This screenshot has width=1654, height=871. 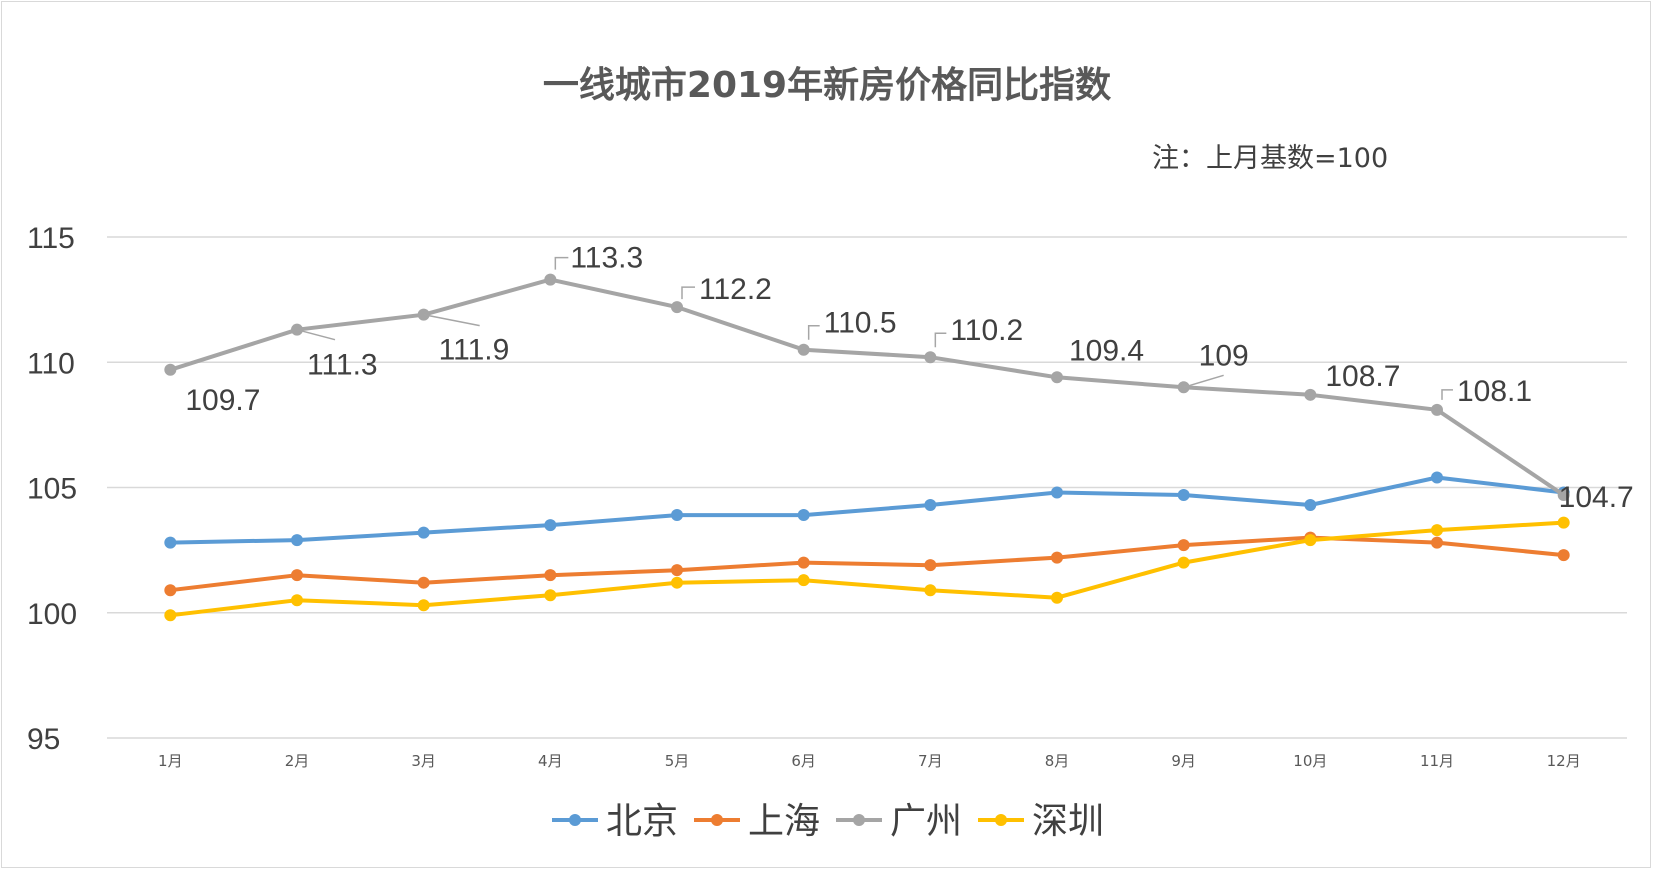 What do you see at coordinates (803, 349) in the screenshot?
I see `data-point-广州-6` at bounding box center [803, 349].